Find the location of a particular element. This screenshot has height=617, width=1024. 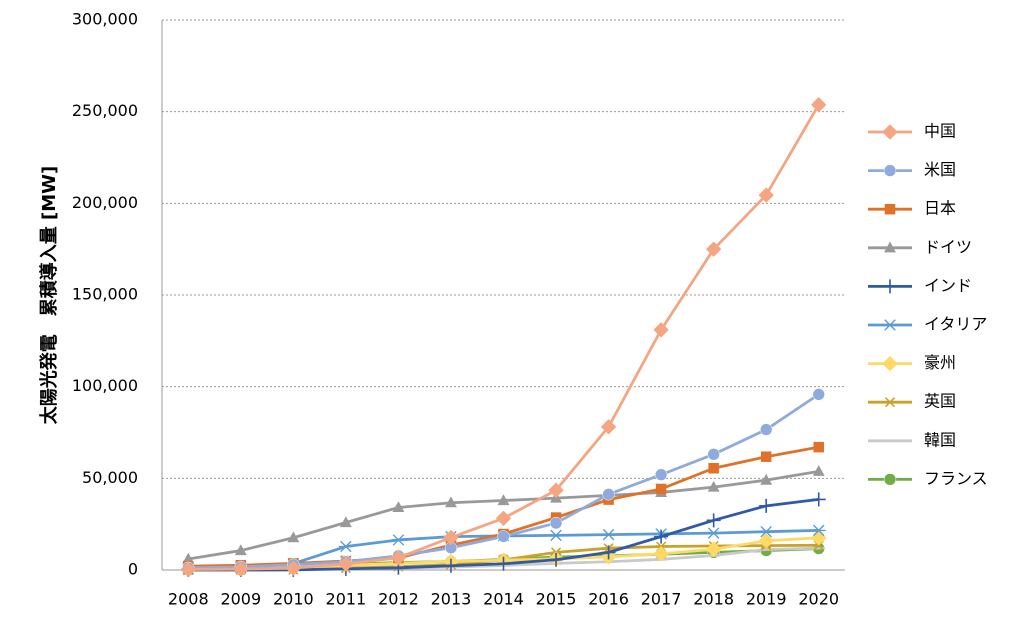

legend-item: フランス is located at coordinates (928, 478).